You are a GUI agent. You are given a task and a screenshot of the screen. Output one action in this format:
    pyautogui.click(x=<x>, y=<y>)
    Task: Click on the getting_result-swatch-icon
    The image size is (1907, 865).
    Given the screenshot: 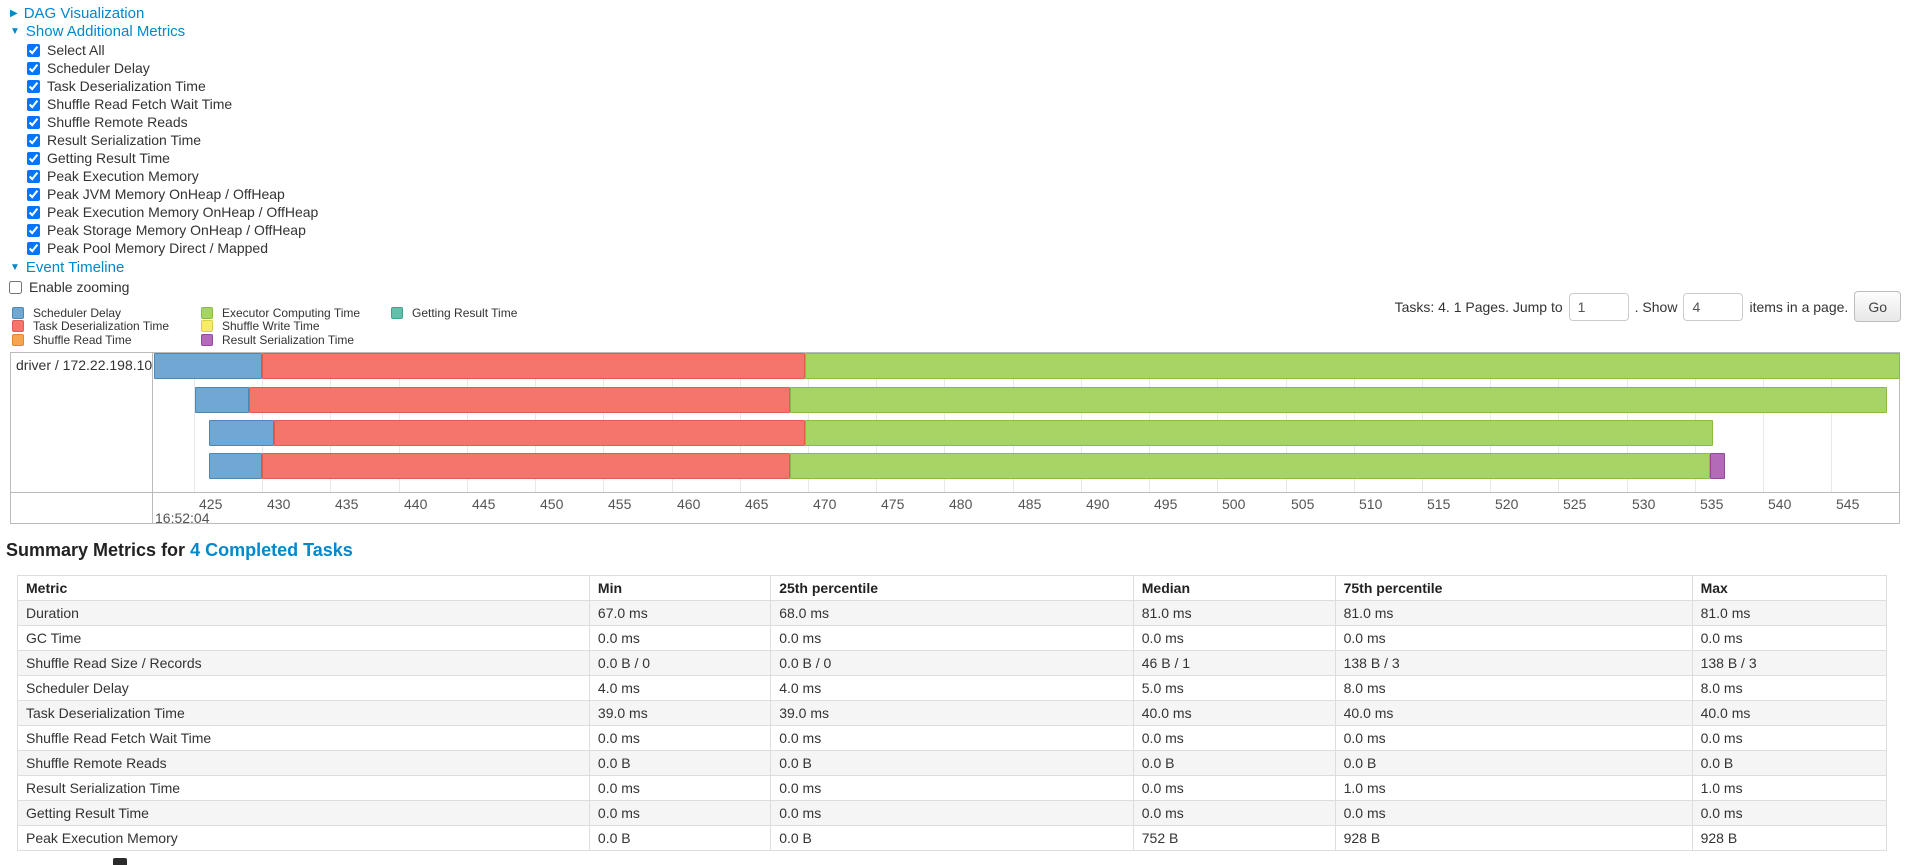 What is the action you would take?
    pyautogui.click(x=397, y=312)
    